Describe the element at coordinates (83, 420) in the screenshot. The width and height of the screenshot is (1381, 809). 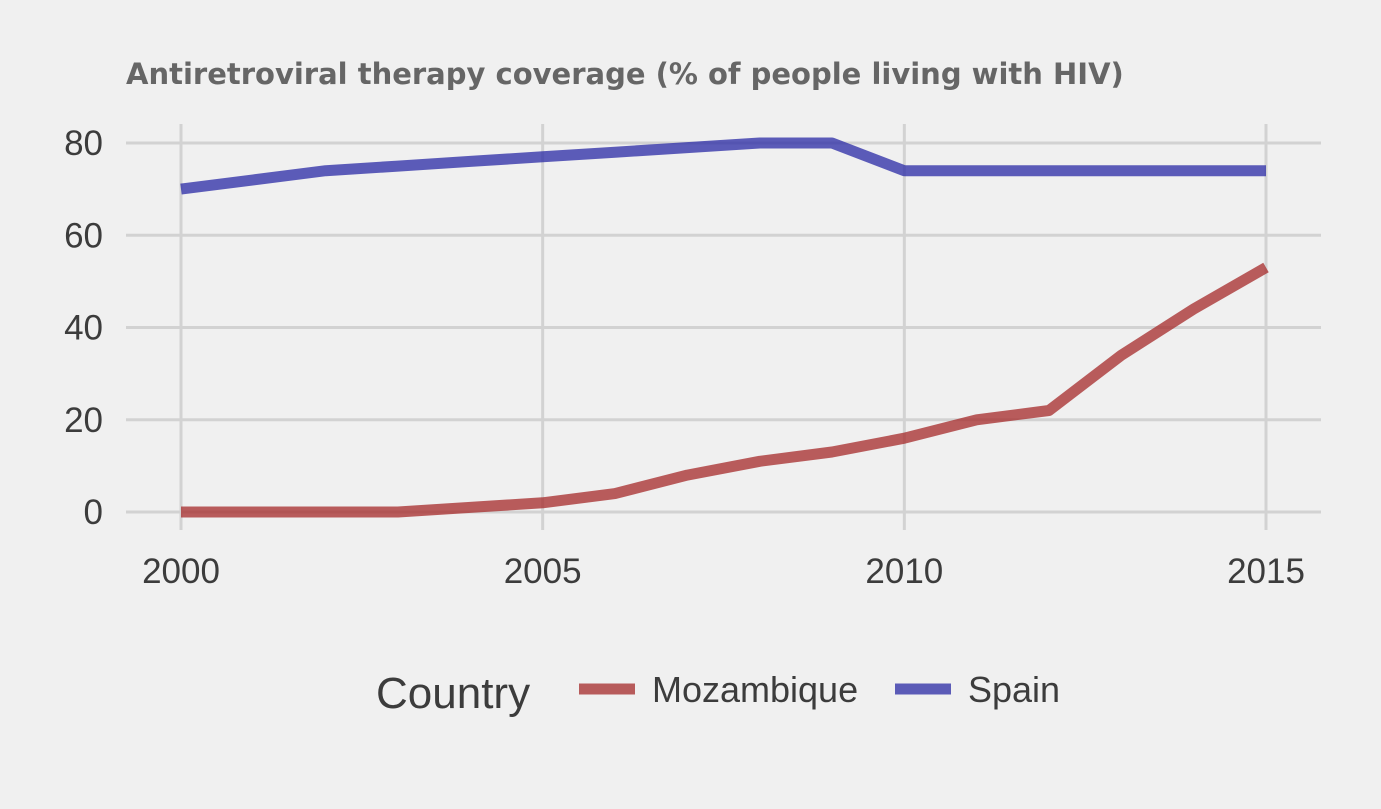
I see `y-tick-label: 20` at that location.